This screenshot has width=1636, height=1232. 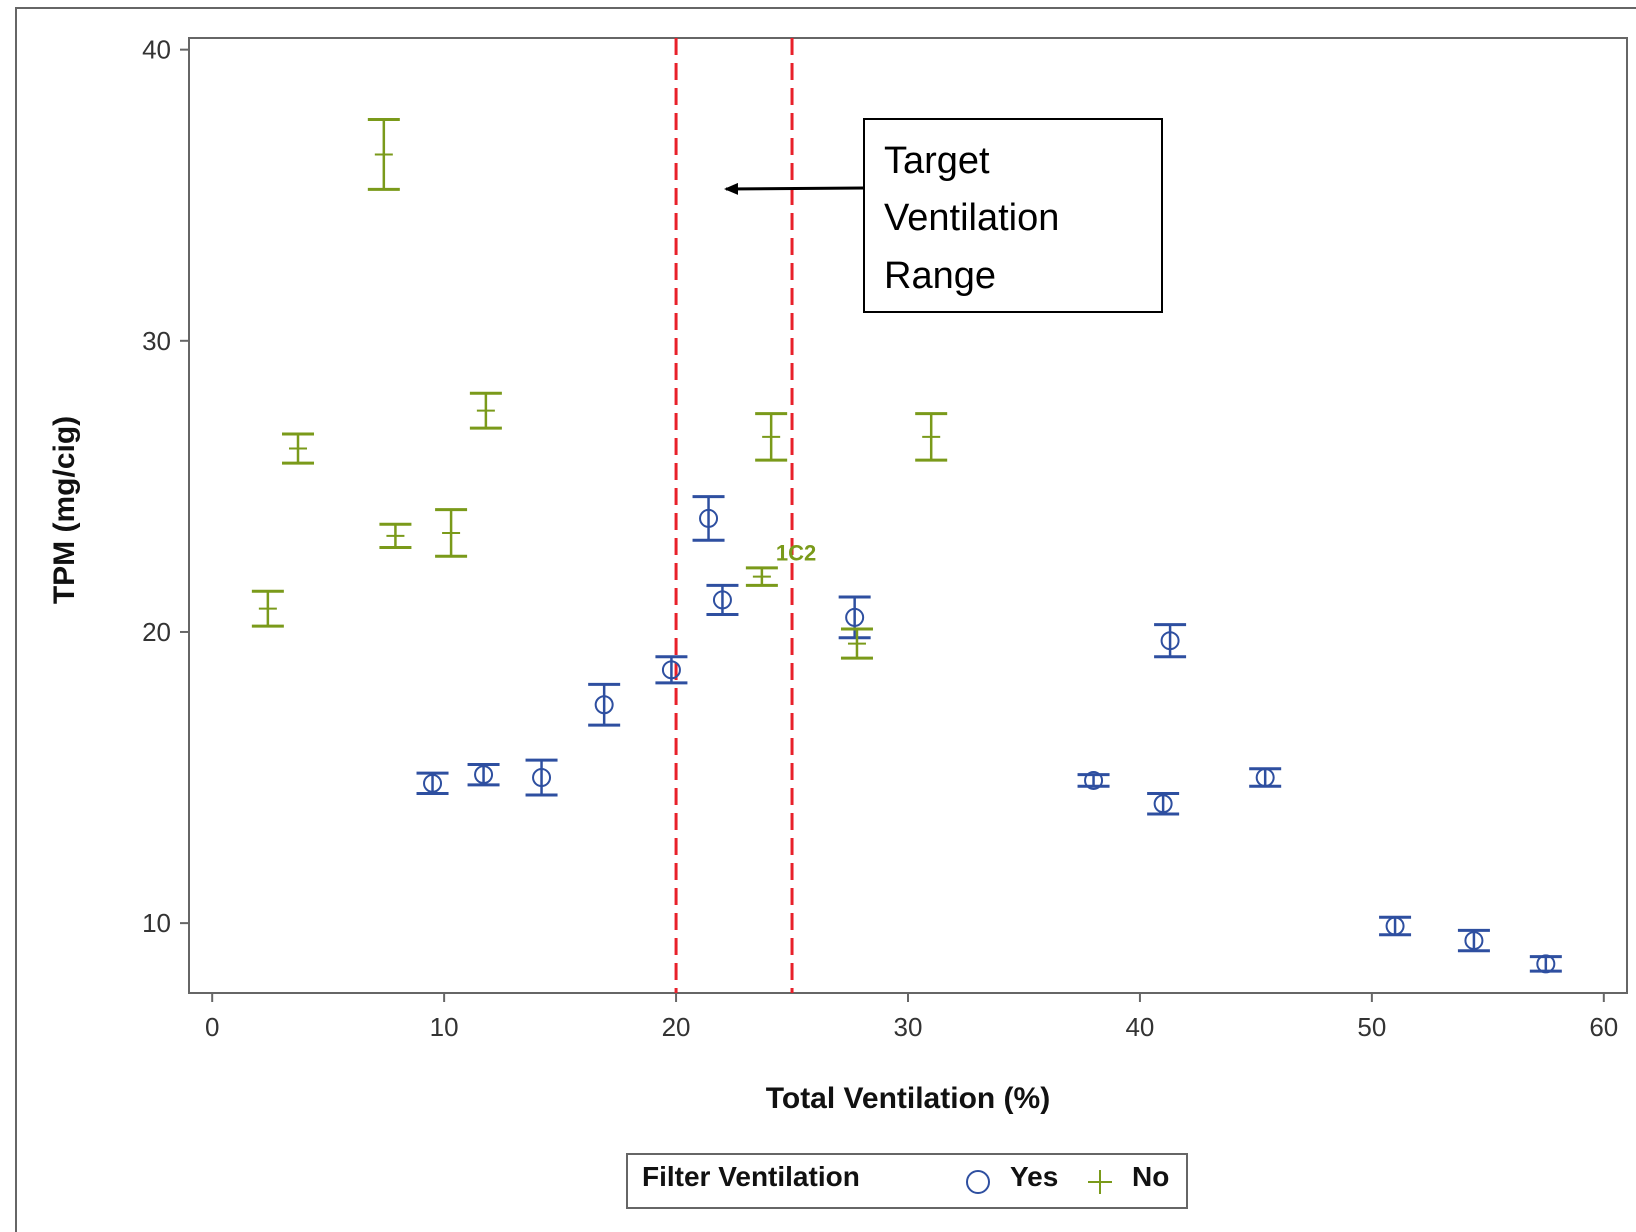 I want to click on x-tick-label: 40, so click(x=1139, y=1027).